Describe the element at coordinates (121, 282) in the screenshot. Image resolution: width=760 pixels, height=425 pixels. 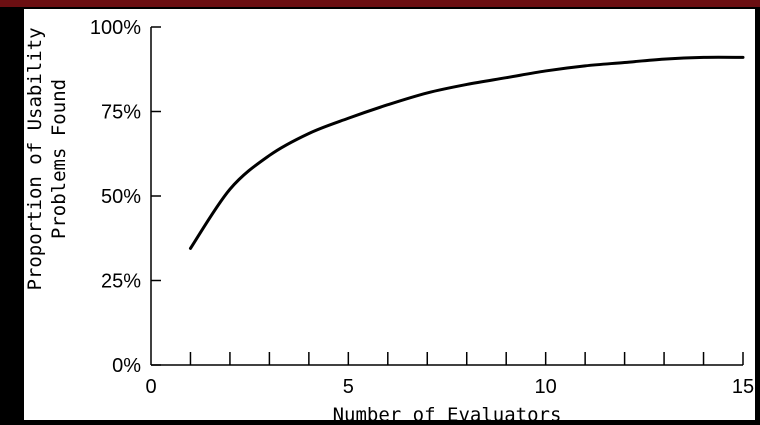
I see `y-tick-label: 25%` at that location.